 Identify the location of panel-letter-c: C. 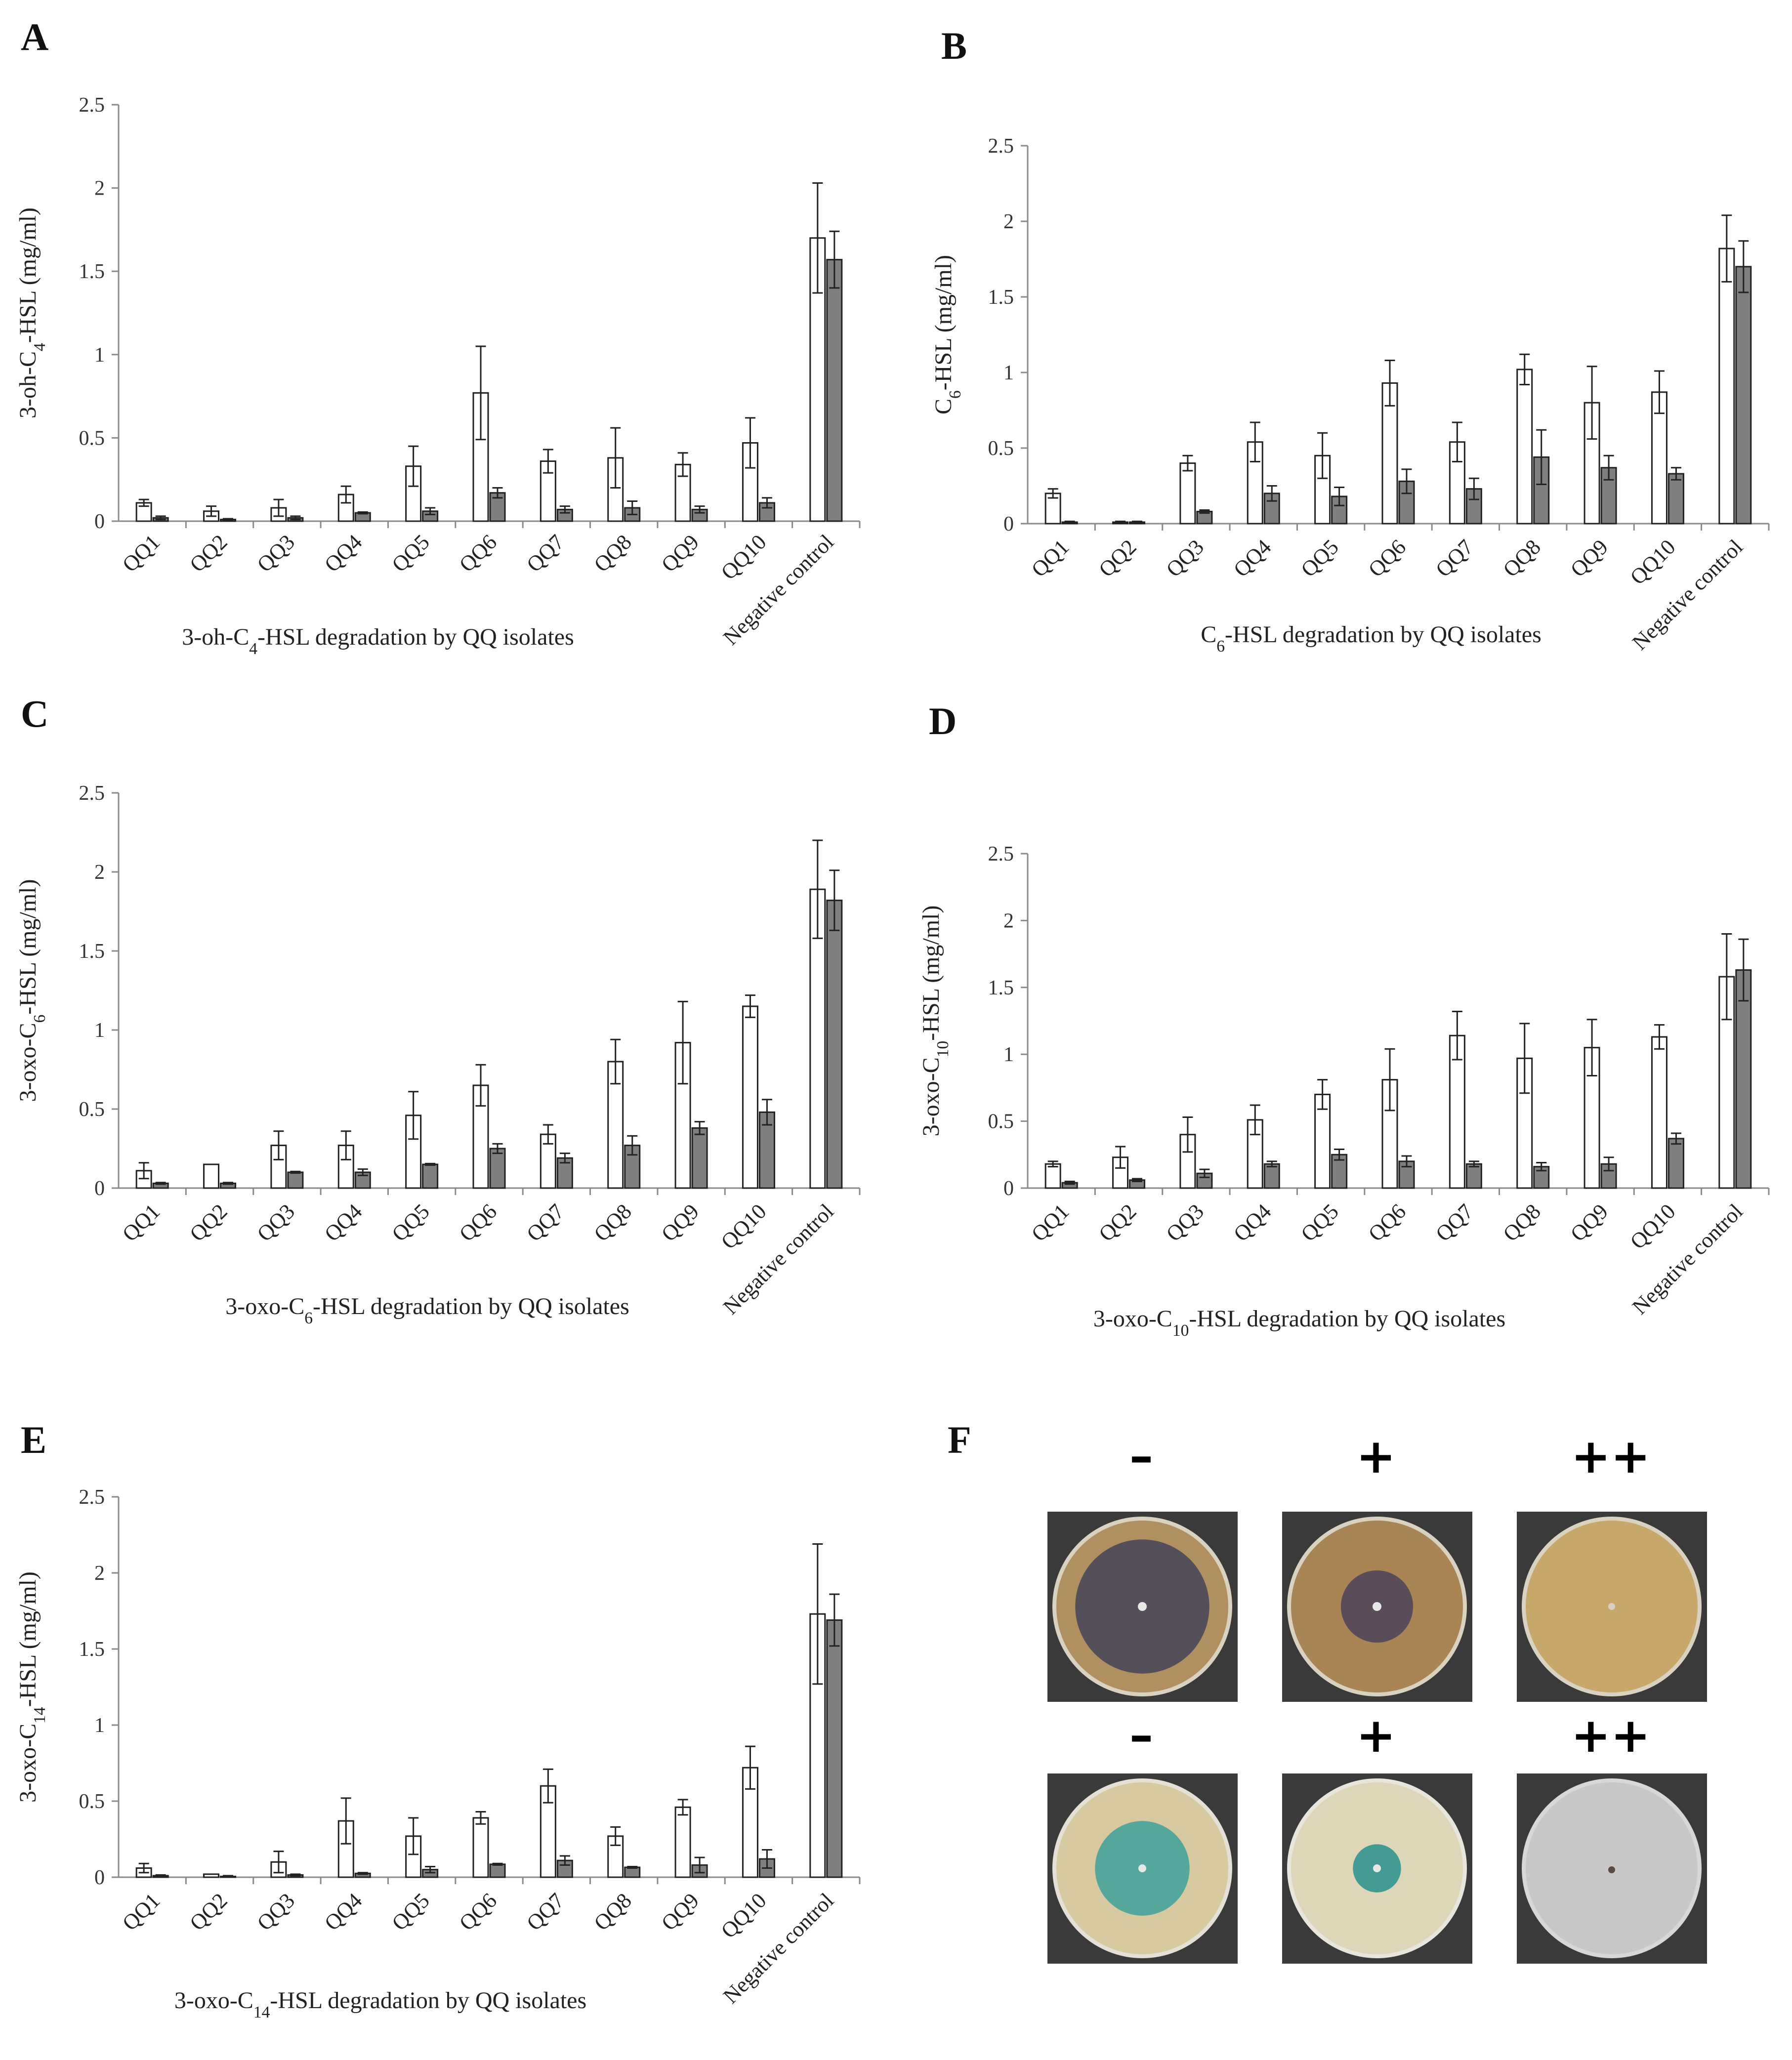
(35, 713).